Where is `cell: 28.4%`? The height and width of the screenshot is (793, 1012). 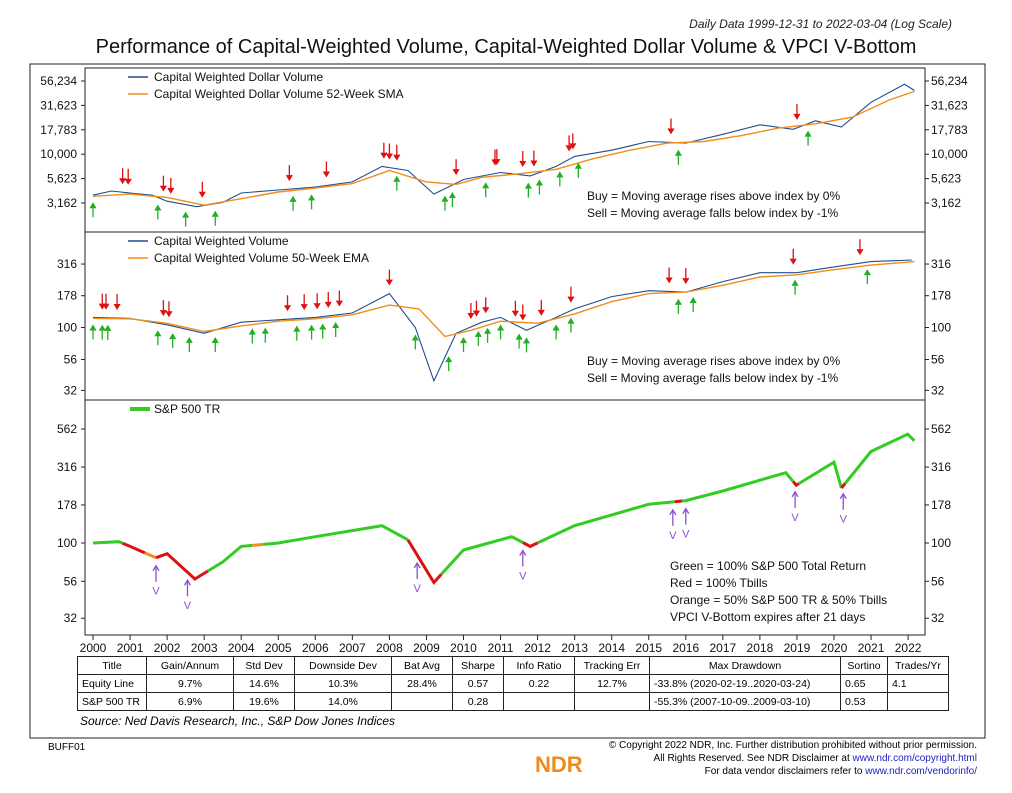 cell: 28.4% is located at coordinates (422, 683).